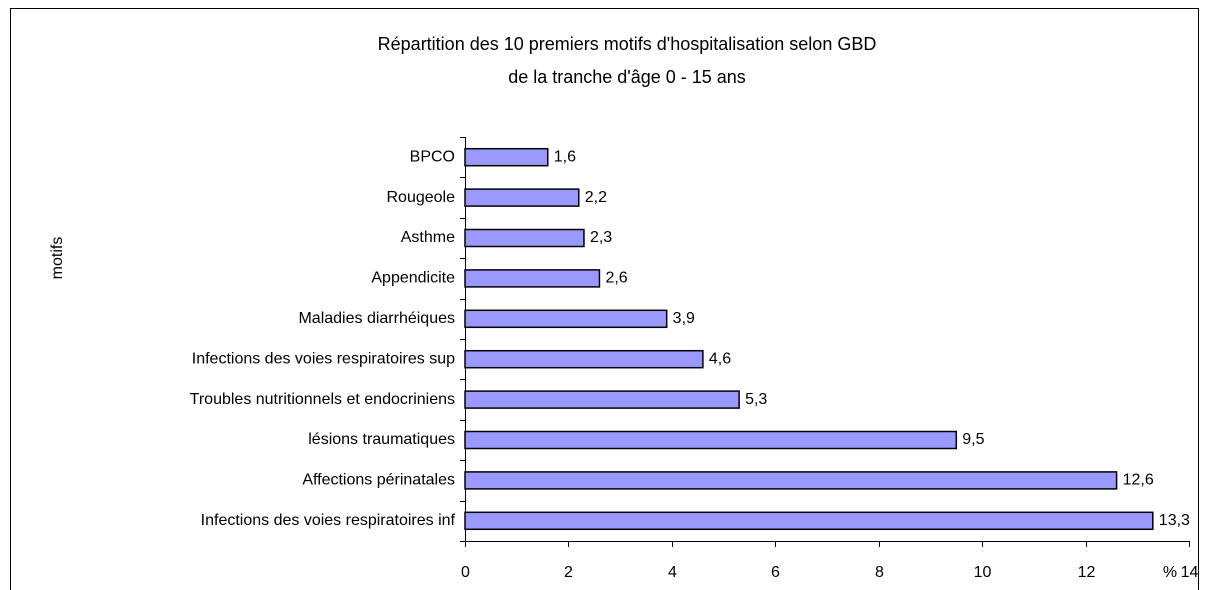 The image size is (1205, 590). Describe the element at coordinates (879, 572) in the screenshot. I see `x-tick-label: 8` at that location.